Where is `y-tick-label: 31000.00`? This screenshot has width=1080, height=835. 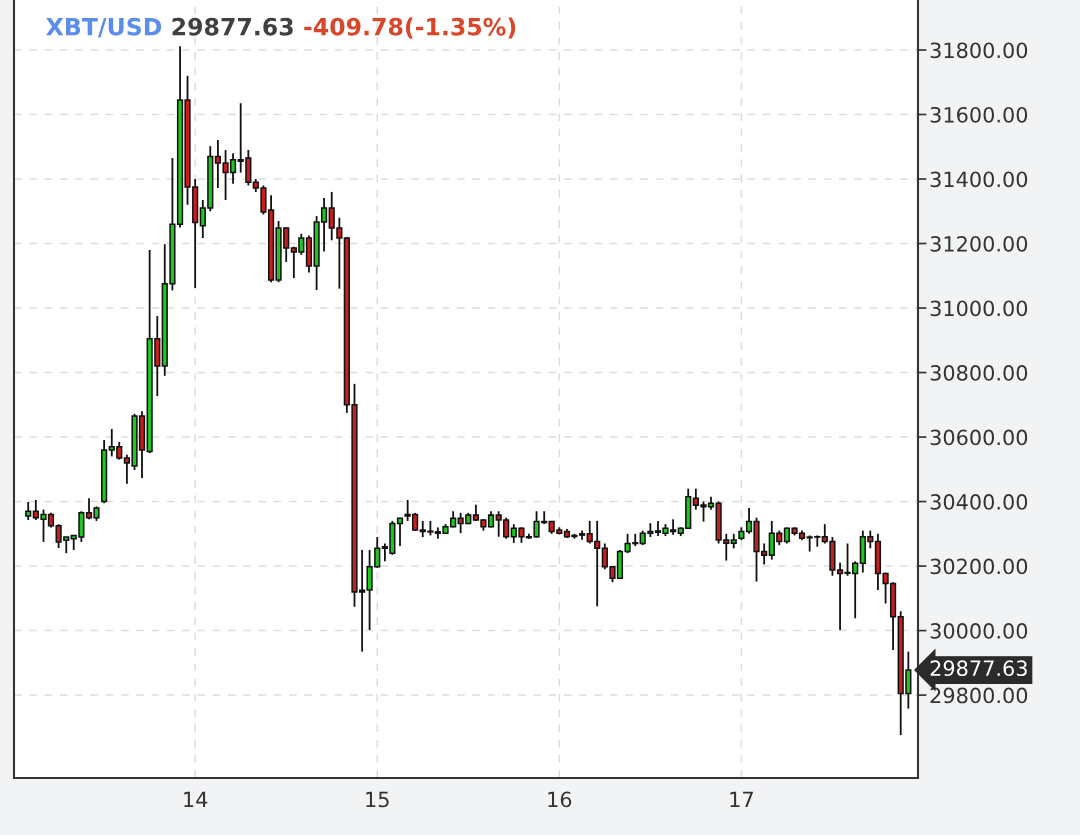 y-tick-label: 31000.00 is located at coordinates (979, 308).